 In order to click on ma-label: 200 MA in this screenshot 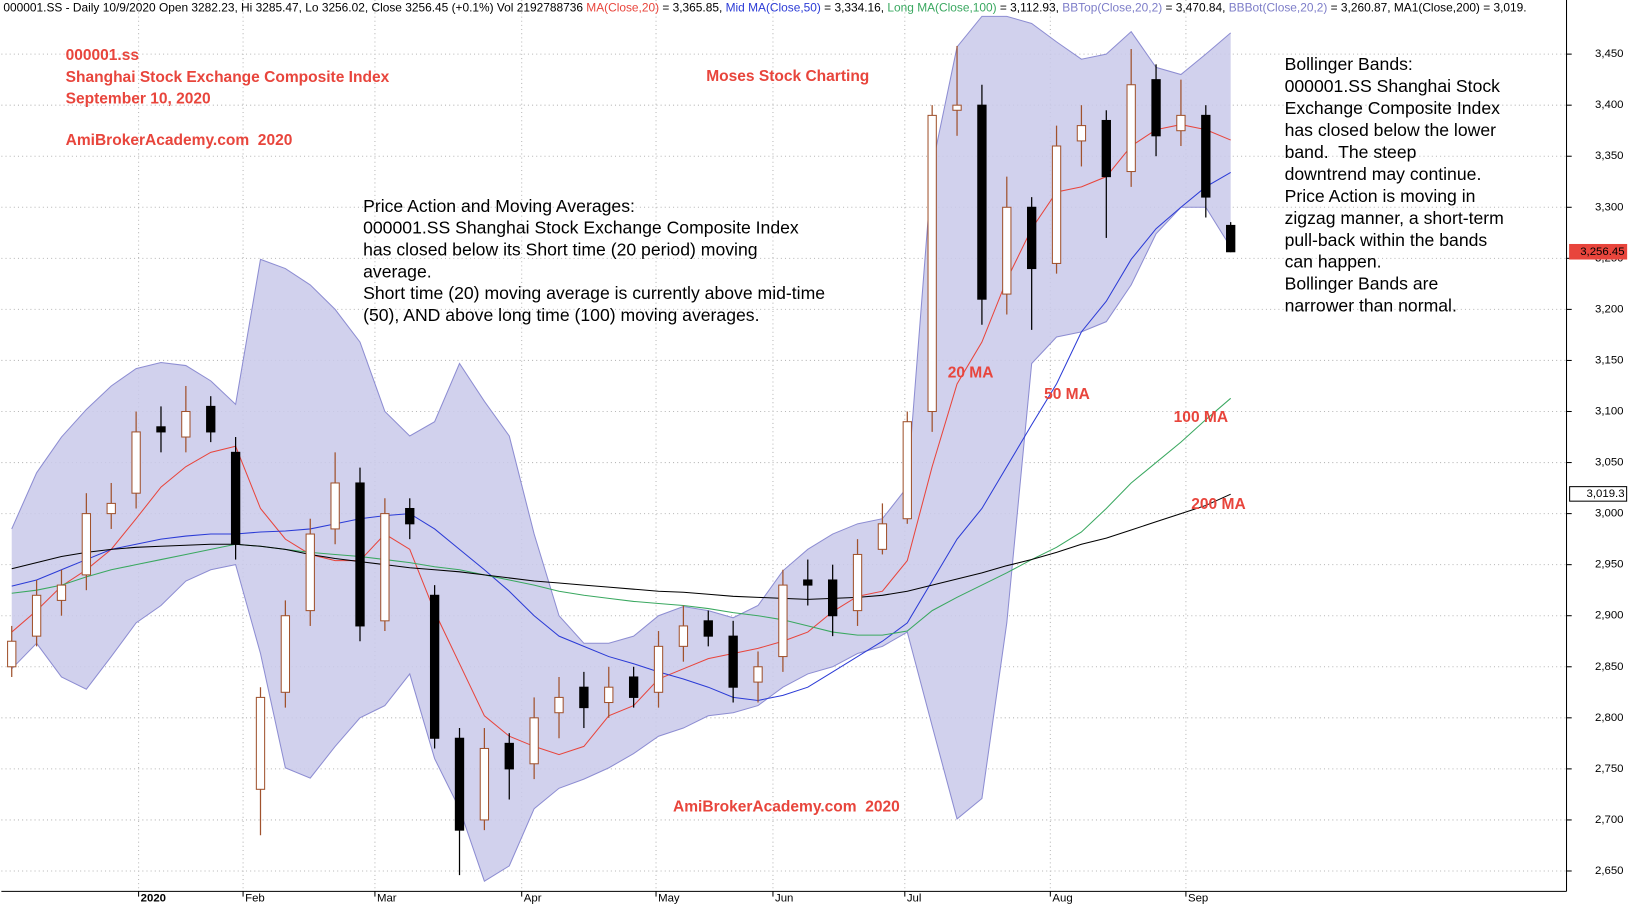, I will do `click(1218, 504)`.